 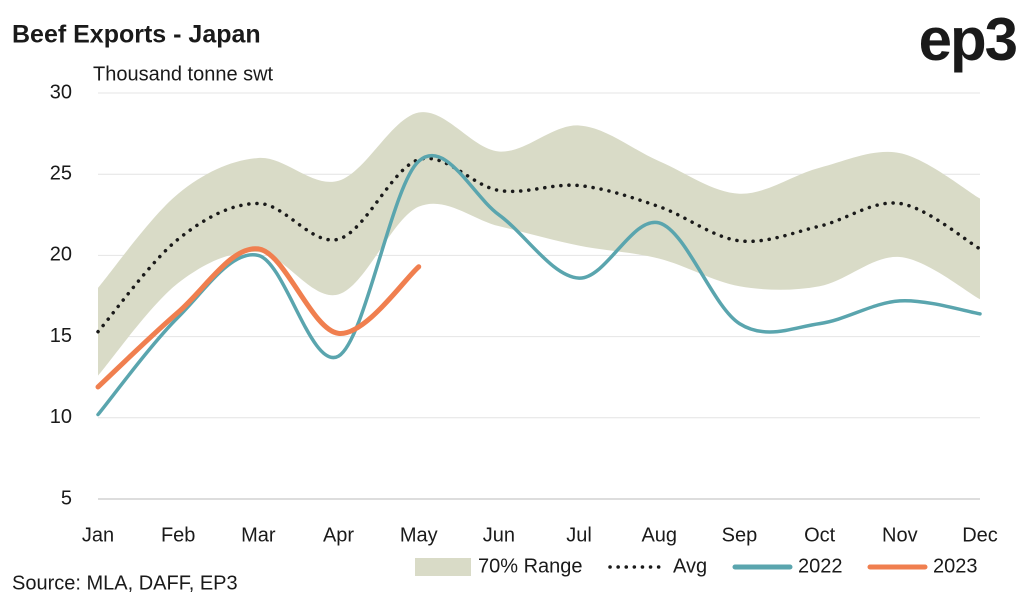 I want to click on legend-swatch, so click(x=443, y=567).